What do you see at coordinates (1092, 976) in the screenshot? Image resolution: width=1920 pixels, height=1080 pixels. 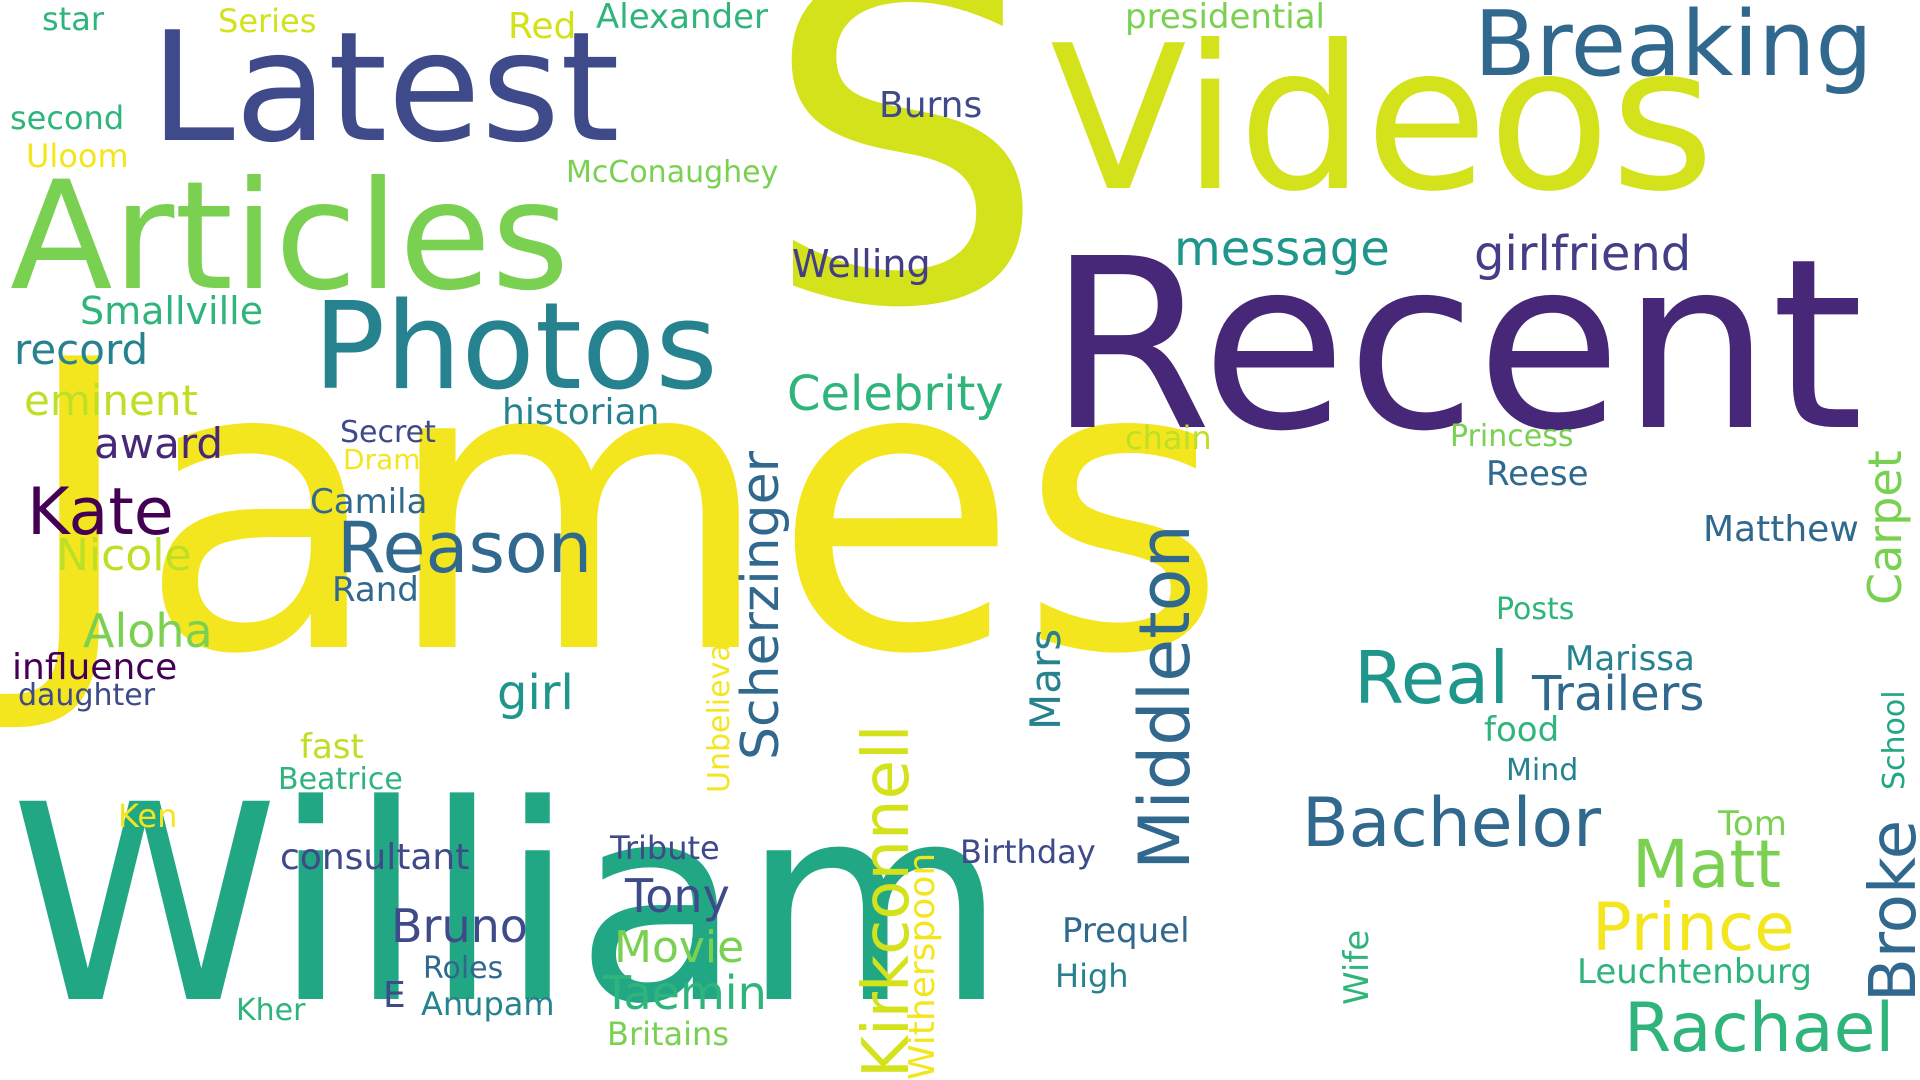 I see `word-high: High` at bounding box center [1092, 976].